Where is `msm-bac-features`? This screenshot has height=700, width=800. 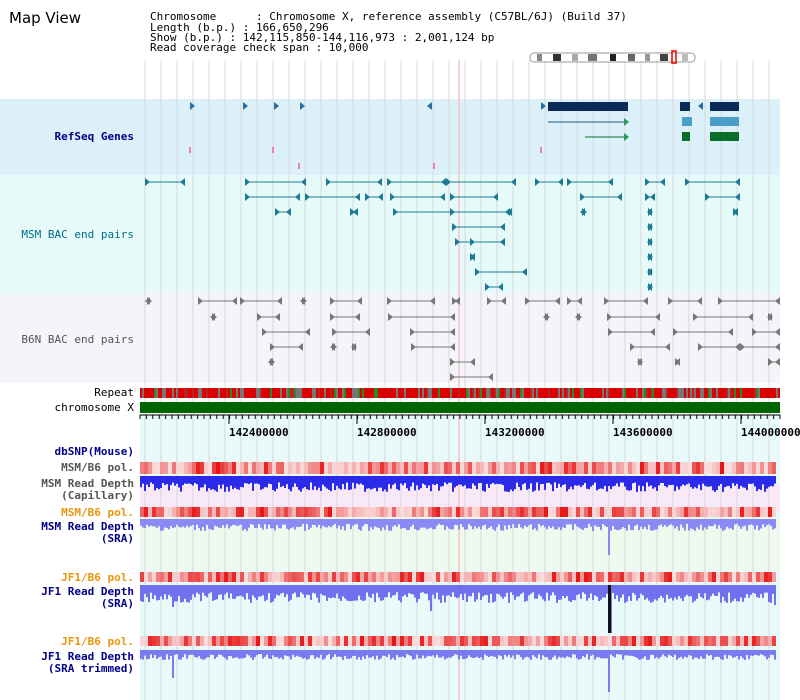 msm-bac-features is located at coordinates (442, 234).